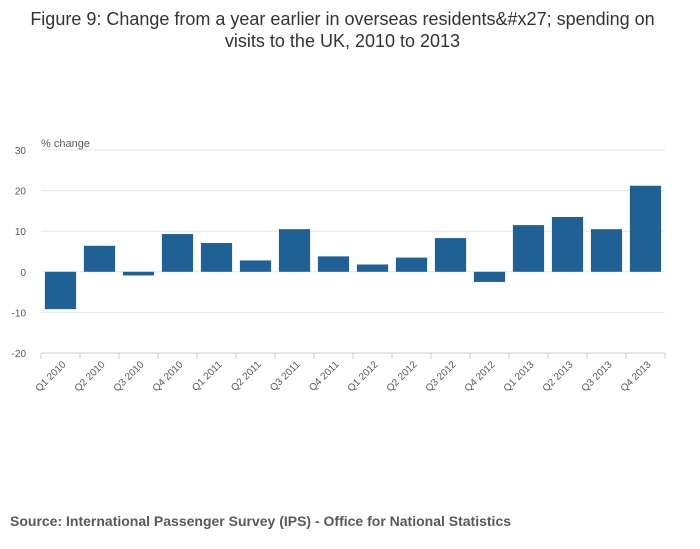  What do you see at coordinates (21, 192) in the screenshot?
I see `y-tick-label: 20` at bounding box center [21, 192].